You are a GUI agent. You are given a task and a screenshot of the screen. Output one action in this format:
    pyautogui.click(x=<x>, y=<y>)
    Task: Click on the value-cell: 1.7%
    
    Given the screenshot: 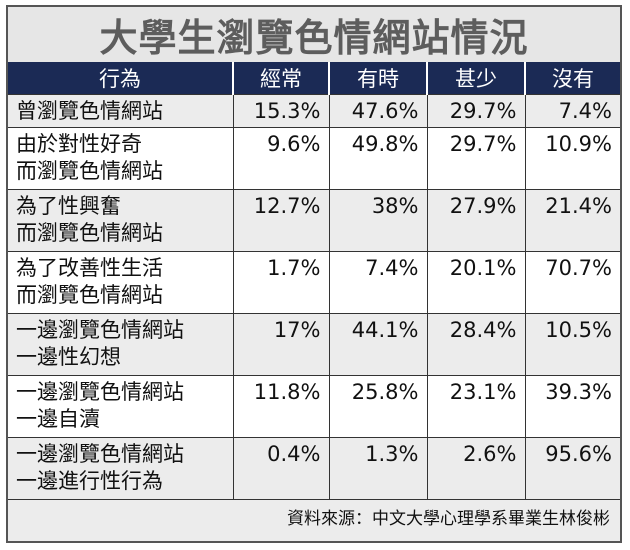 What is the action you would take?
    pyautogui.click(x=281, y=282)
    